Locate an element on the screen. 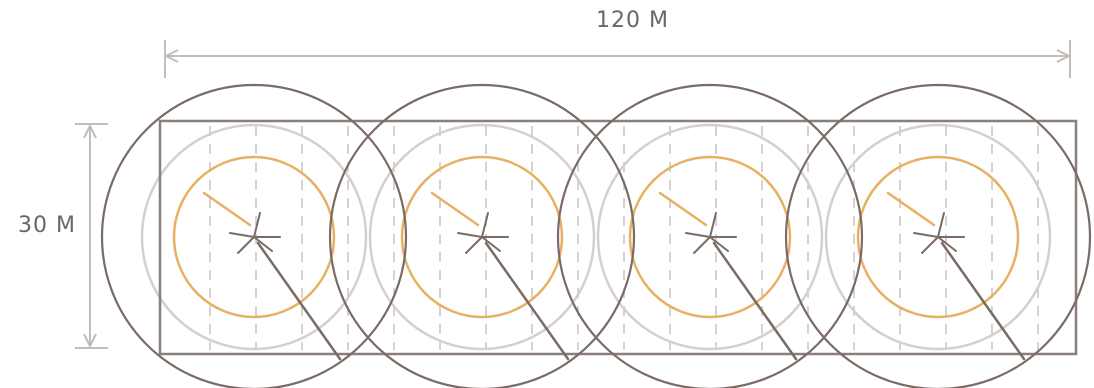 This screenshot has width=1094, height=388. unit-2-center is located at coordinates (500, 276).